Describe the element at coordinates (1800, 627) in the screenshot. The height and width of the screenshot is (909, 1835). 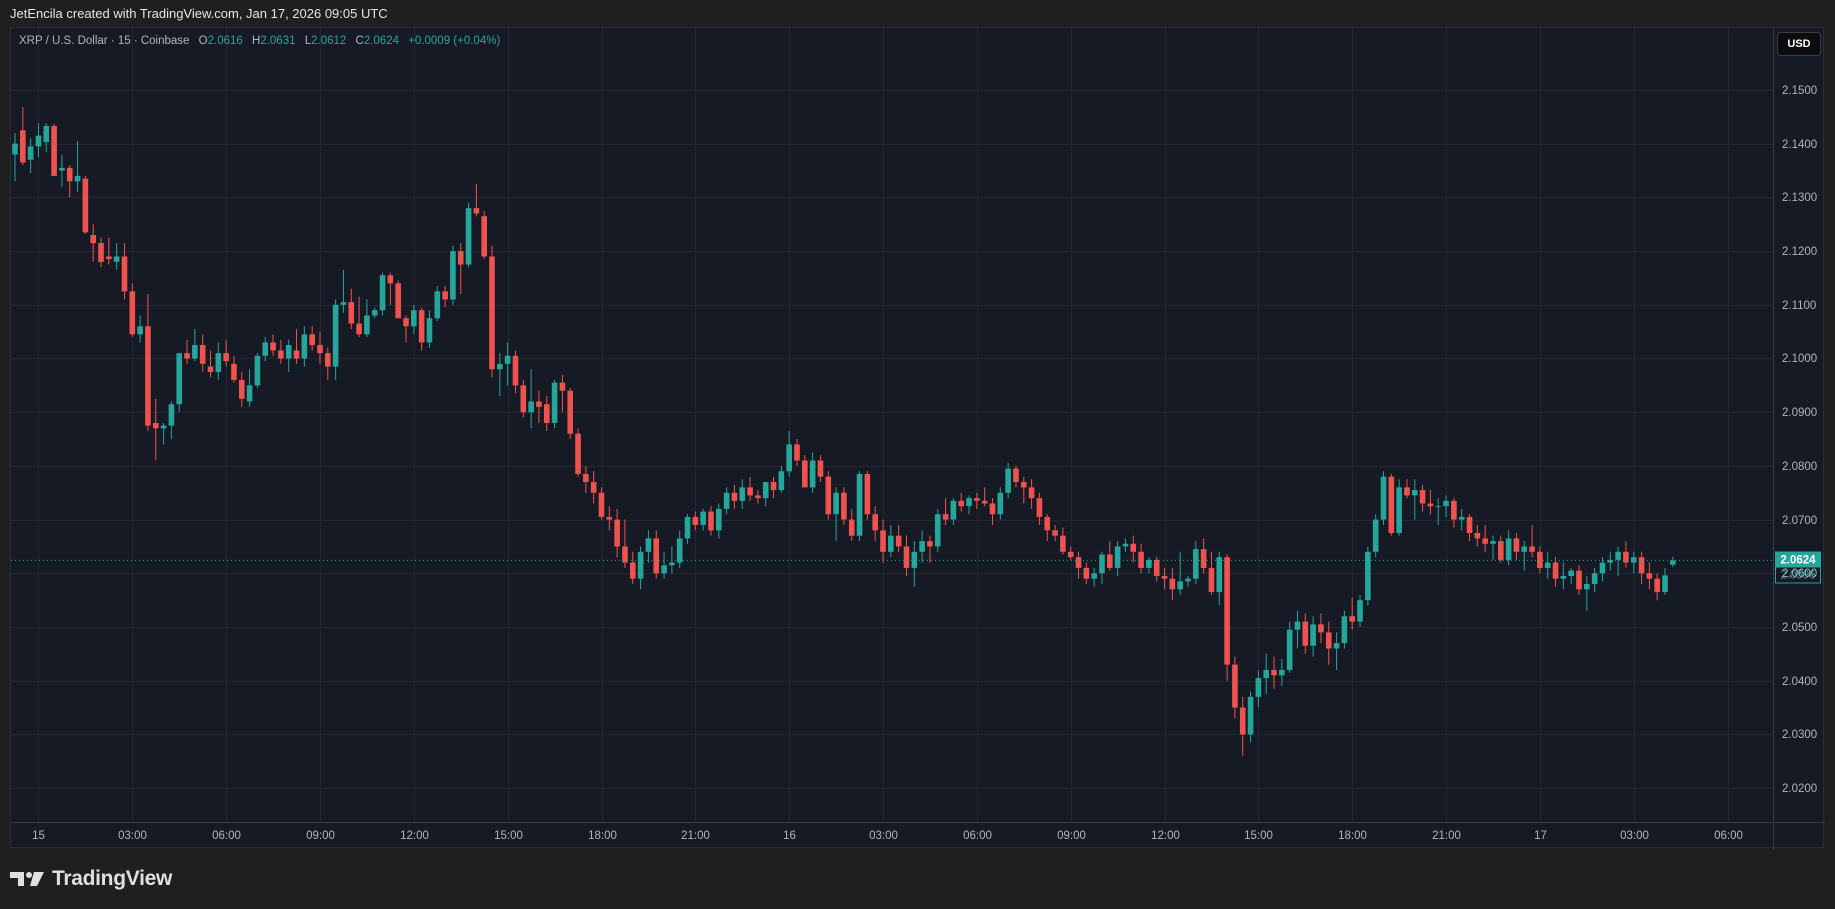
I see `price-tick: 2.0500` at that location.